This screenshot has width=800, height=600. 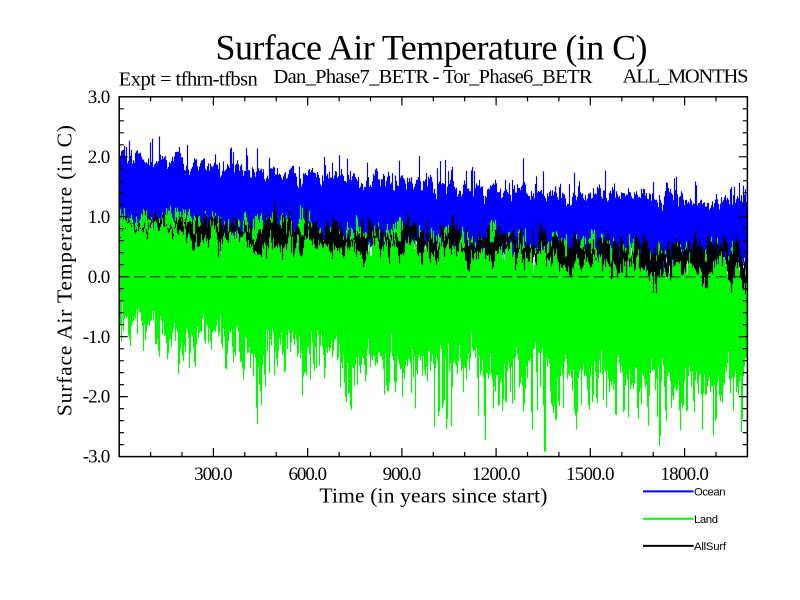 I want to click on svg-text: AllSurf, so click(x=710, y=547).